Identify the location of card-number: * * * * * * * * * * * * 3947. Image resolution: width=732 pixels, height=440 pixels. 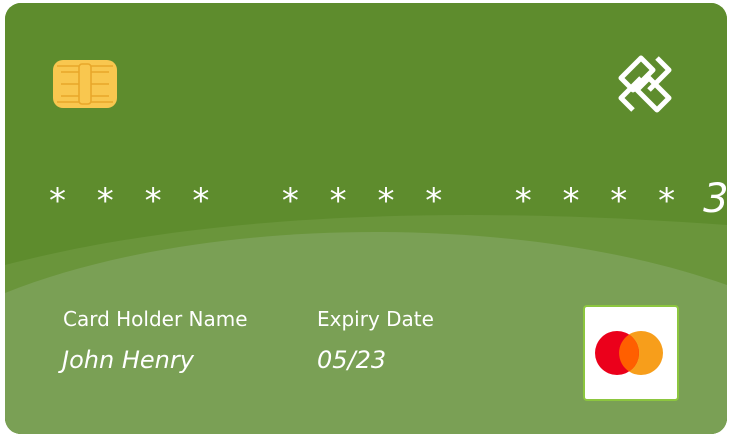
(388, 200).